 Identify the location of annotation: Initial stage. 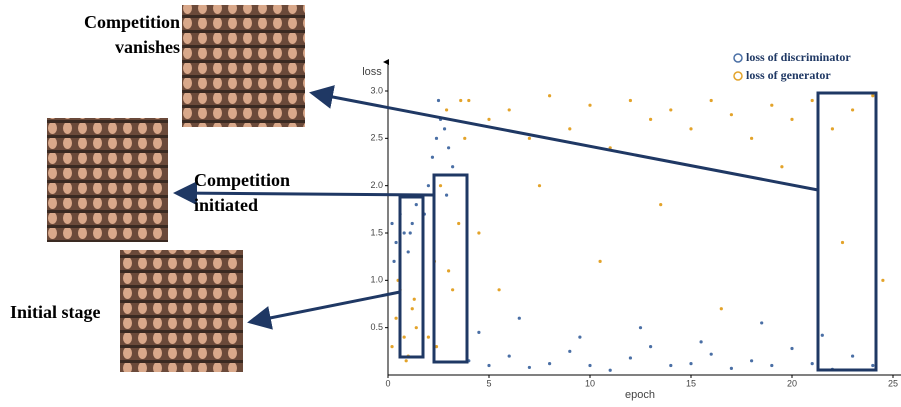
(55, 312).